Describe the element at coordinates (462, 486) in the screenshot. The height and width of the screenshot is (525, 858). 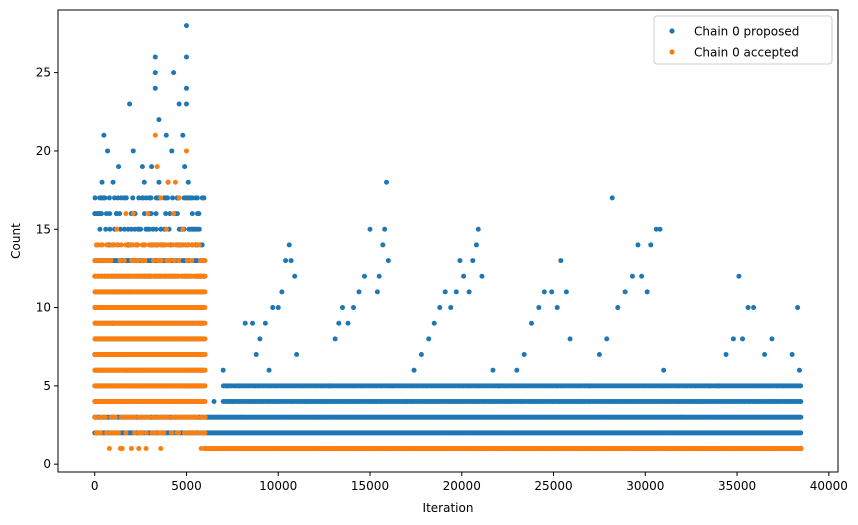
I see `x-tick-label: 20000` at that location.